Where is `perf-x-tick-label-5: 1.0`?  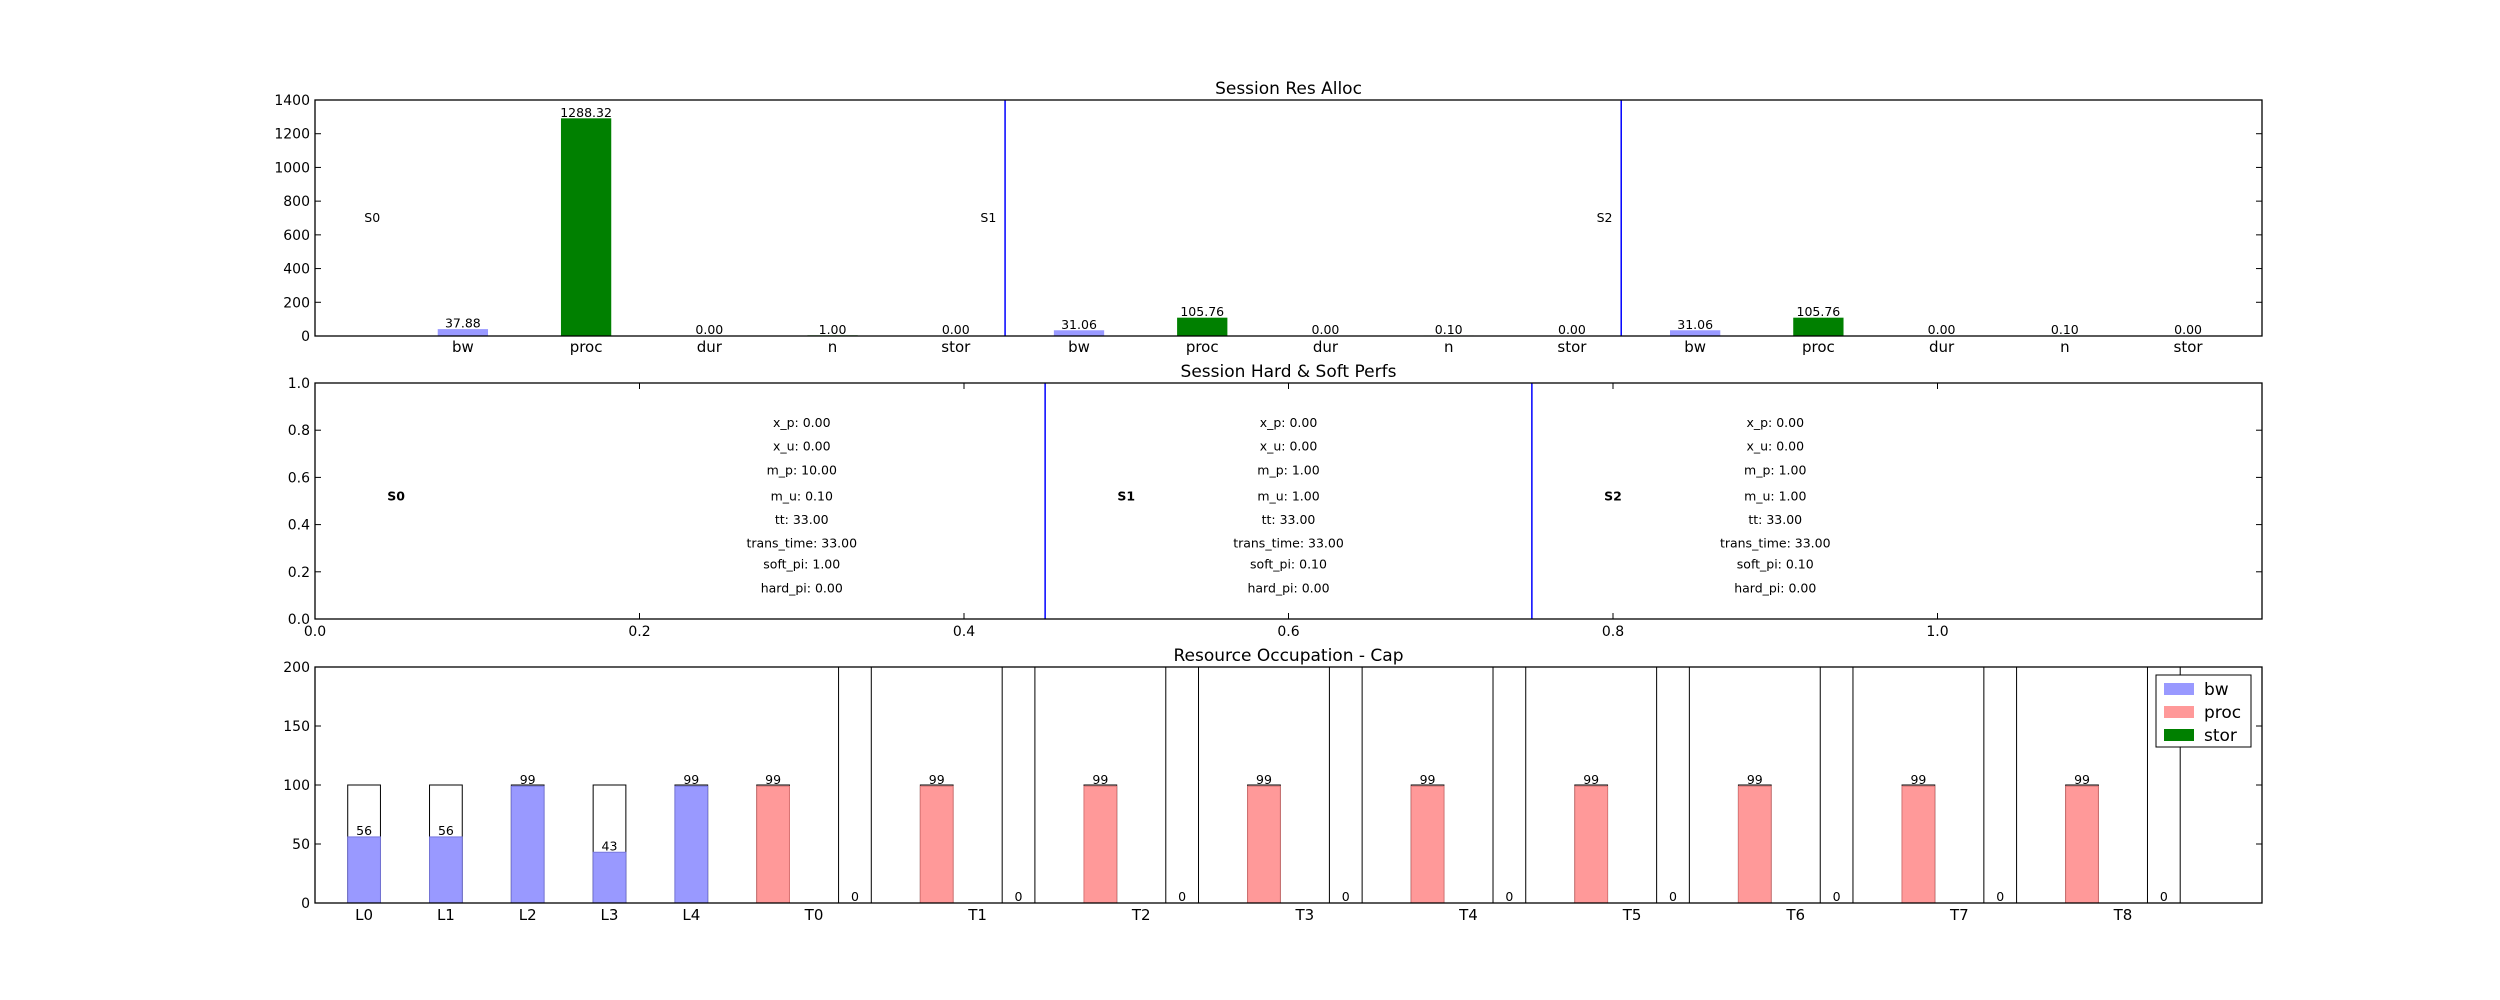
perf-x-tick-label-5: 1.0 is located at coordinates (1937, 632).